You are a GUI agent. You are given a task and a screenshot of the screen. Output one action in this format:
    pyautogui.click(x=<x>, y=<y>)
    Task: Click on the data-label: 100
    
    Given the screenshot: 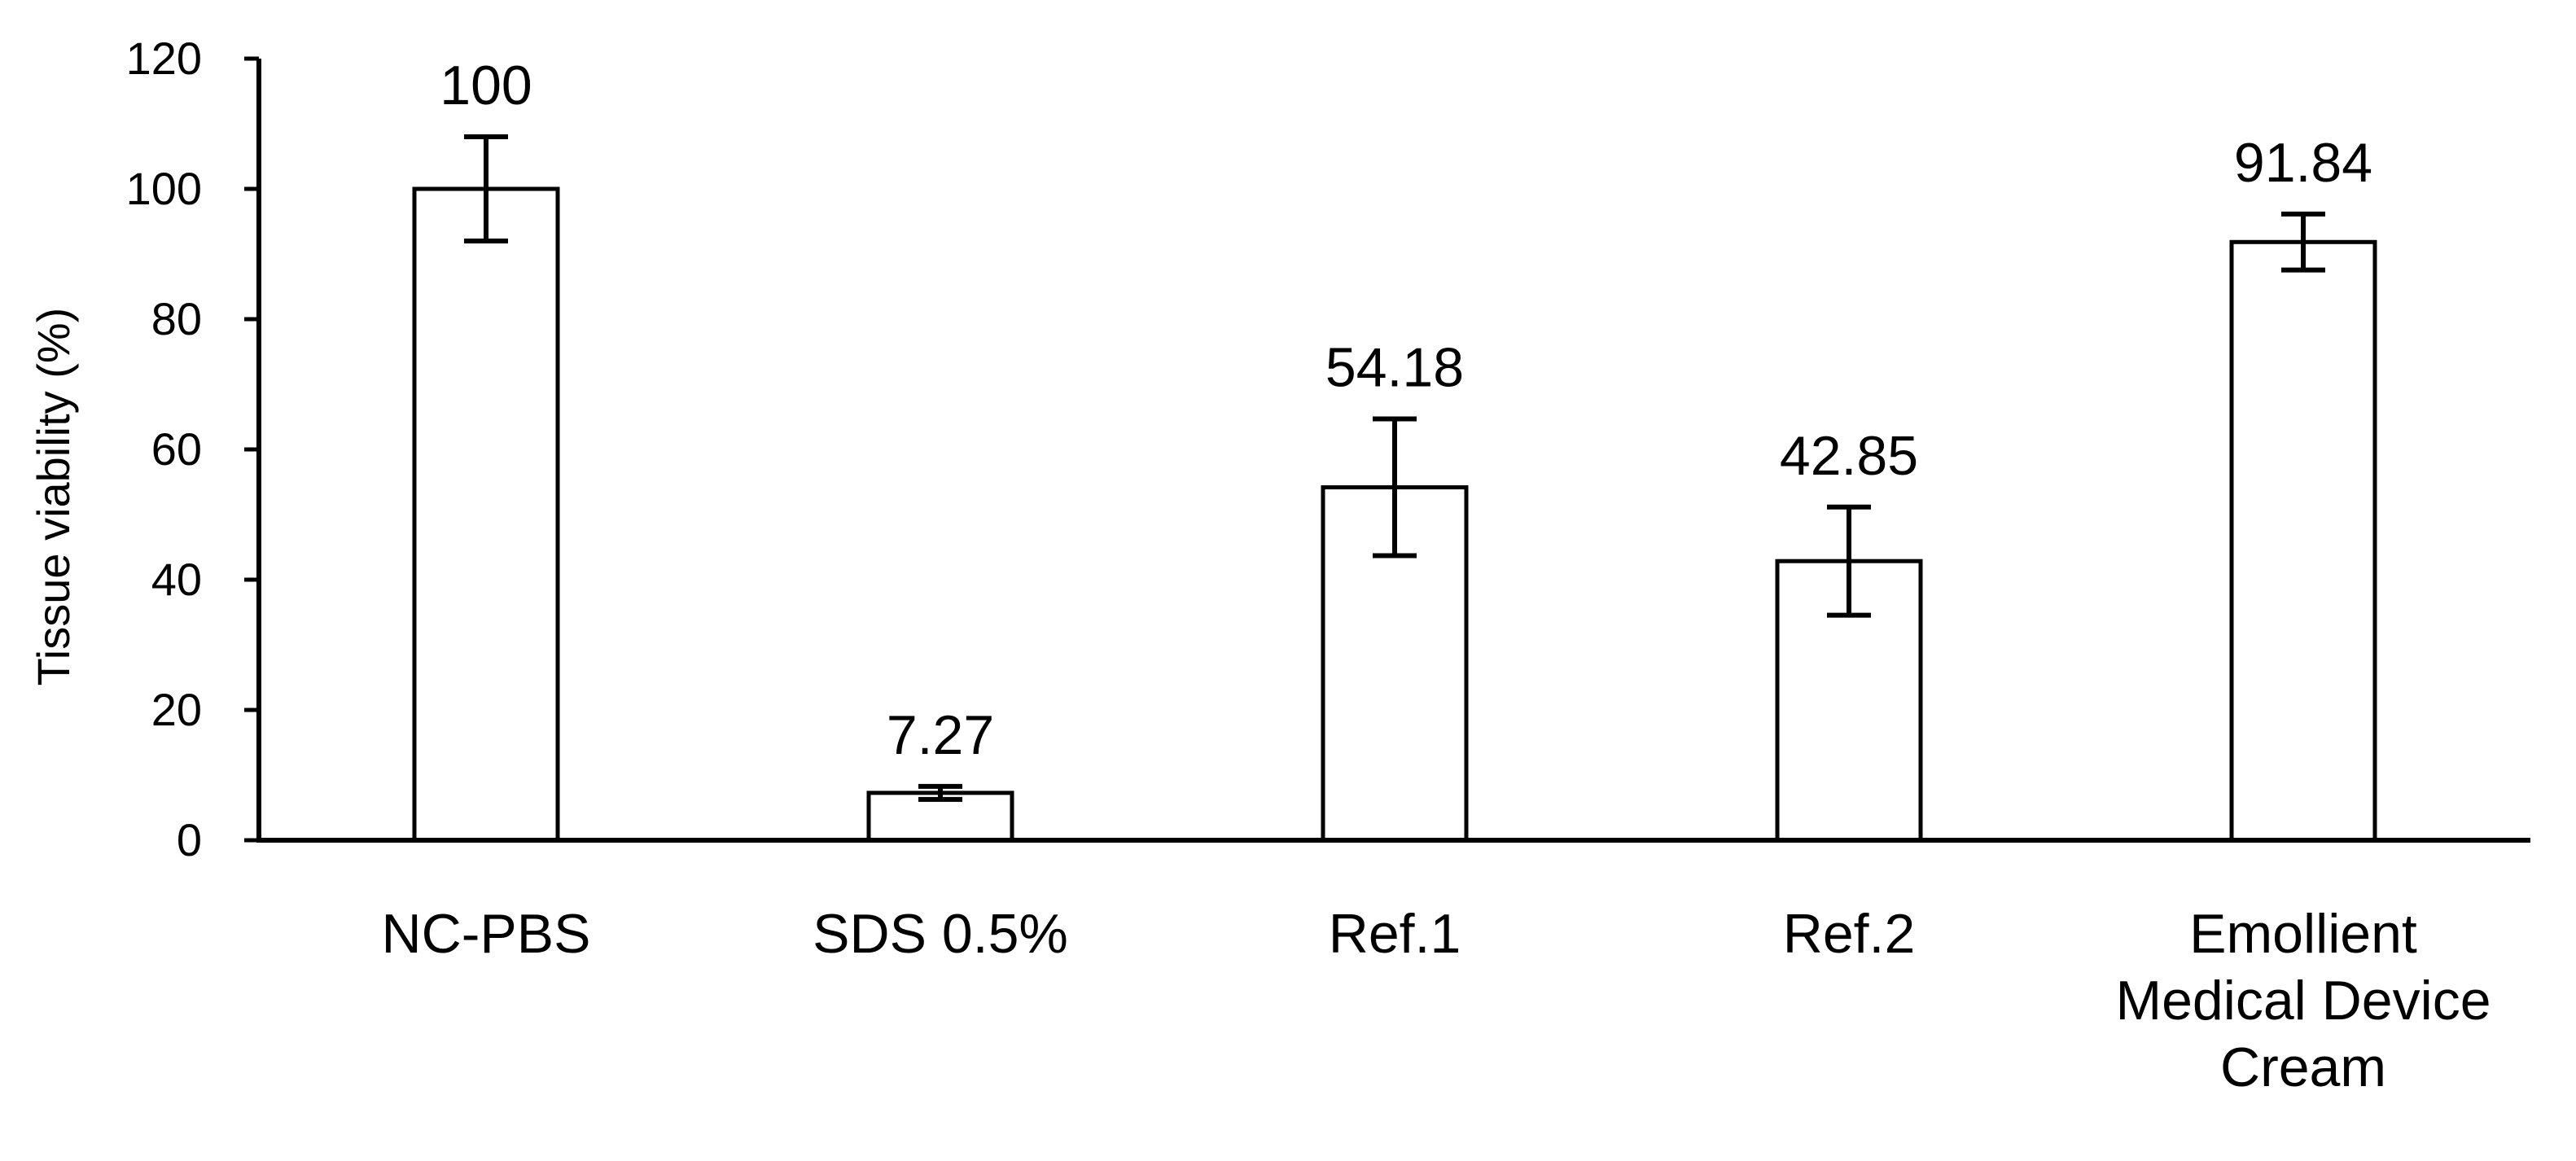 What is the action you would take?
    pyautogui.click(x=486, y=85)
    